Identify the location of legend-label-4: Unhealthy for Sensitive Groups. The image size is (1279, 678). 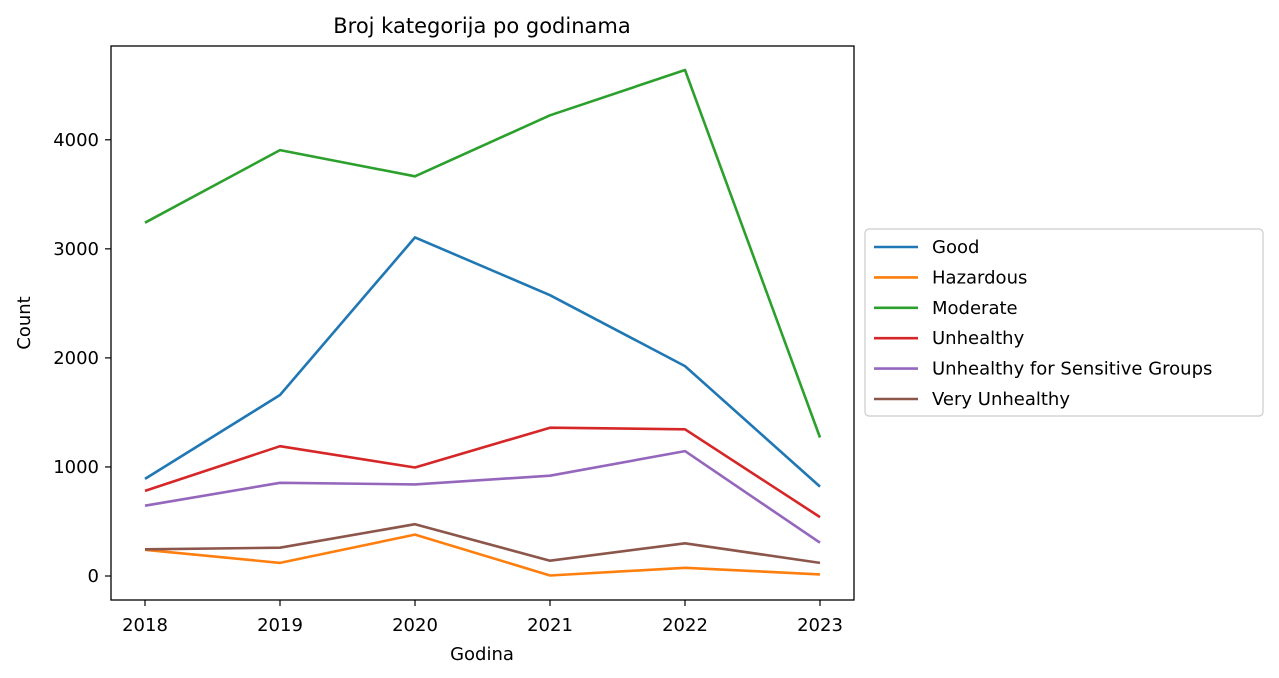
(1072, 369).